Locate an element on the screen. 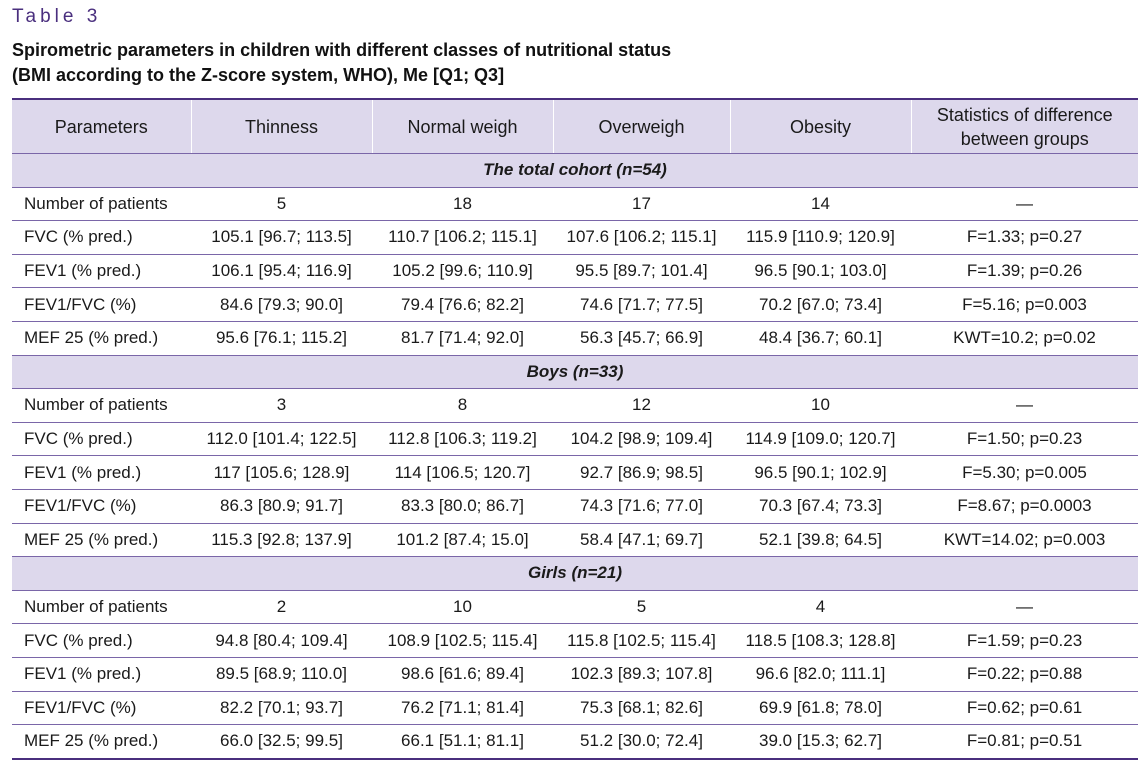 Image resolution: width=1148 pixels, height=771 pixels. cell-statistics: F=1.39; p=0.26 is located at coordinates (1024, 271).